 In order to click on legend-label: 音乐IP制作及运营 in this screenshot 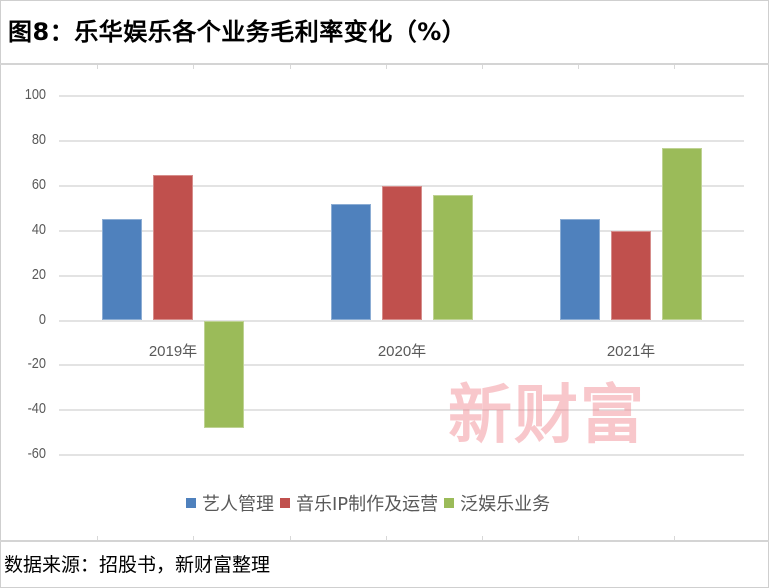, I will do `click(367, 504)`.